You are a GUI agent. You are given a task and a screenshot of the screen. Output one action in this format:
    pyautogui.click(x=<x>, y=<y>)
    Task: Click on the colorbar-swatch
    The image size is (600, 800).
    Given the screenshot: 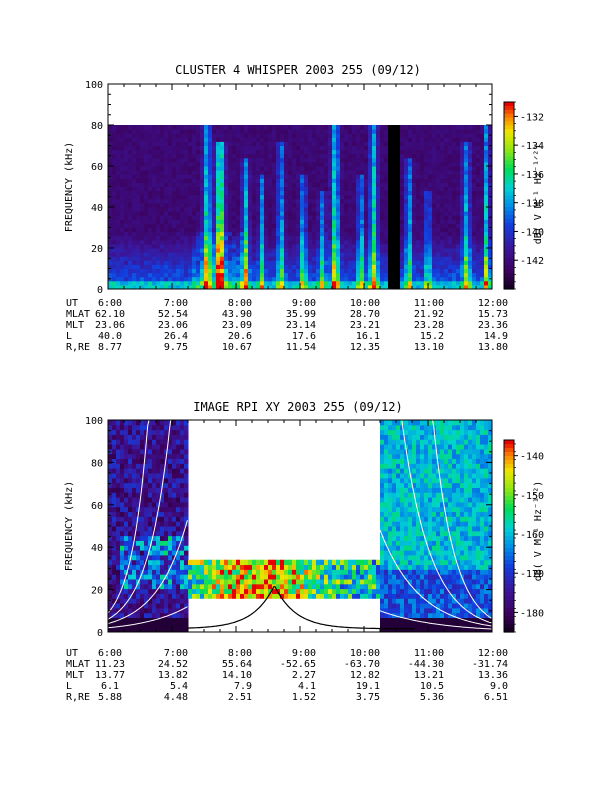 What is the action you would take?
    pyautogui.click(x=509, y=244)
    